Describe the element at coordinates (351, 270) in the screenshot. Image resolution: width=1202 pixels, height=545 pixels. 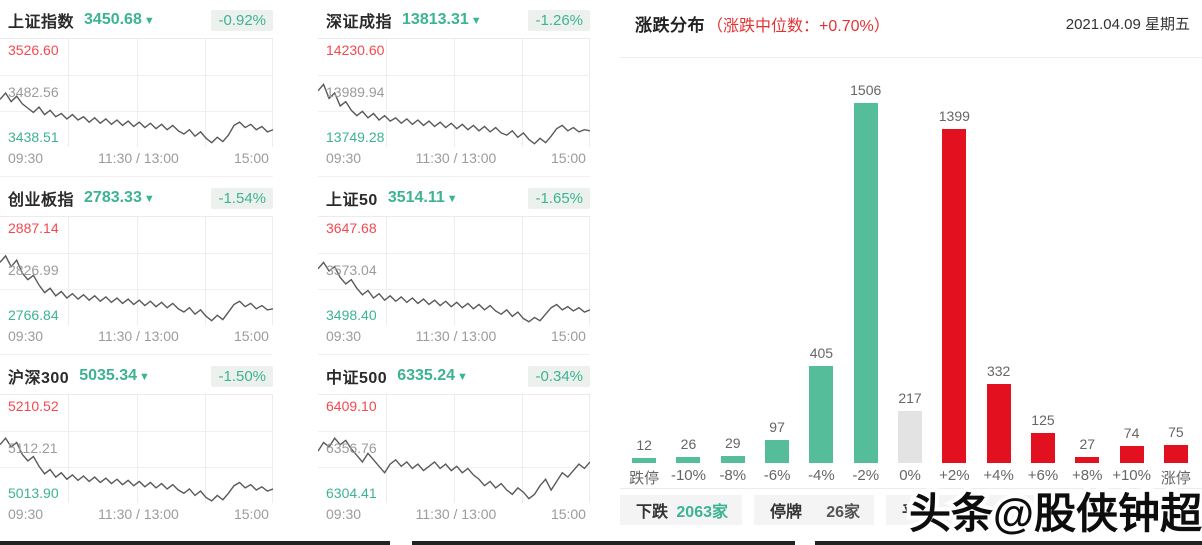
I see `y-label-mid: 3573.04` at that location.